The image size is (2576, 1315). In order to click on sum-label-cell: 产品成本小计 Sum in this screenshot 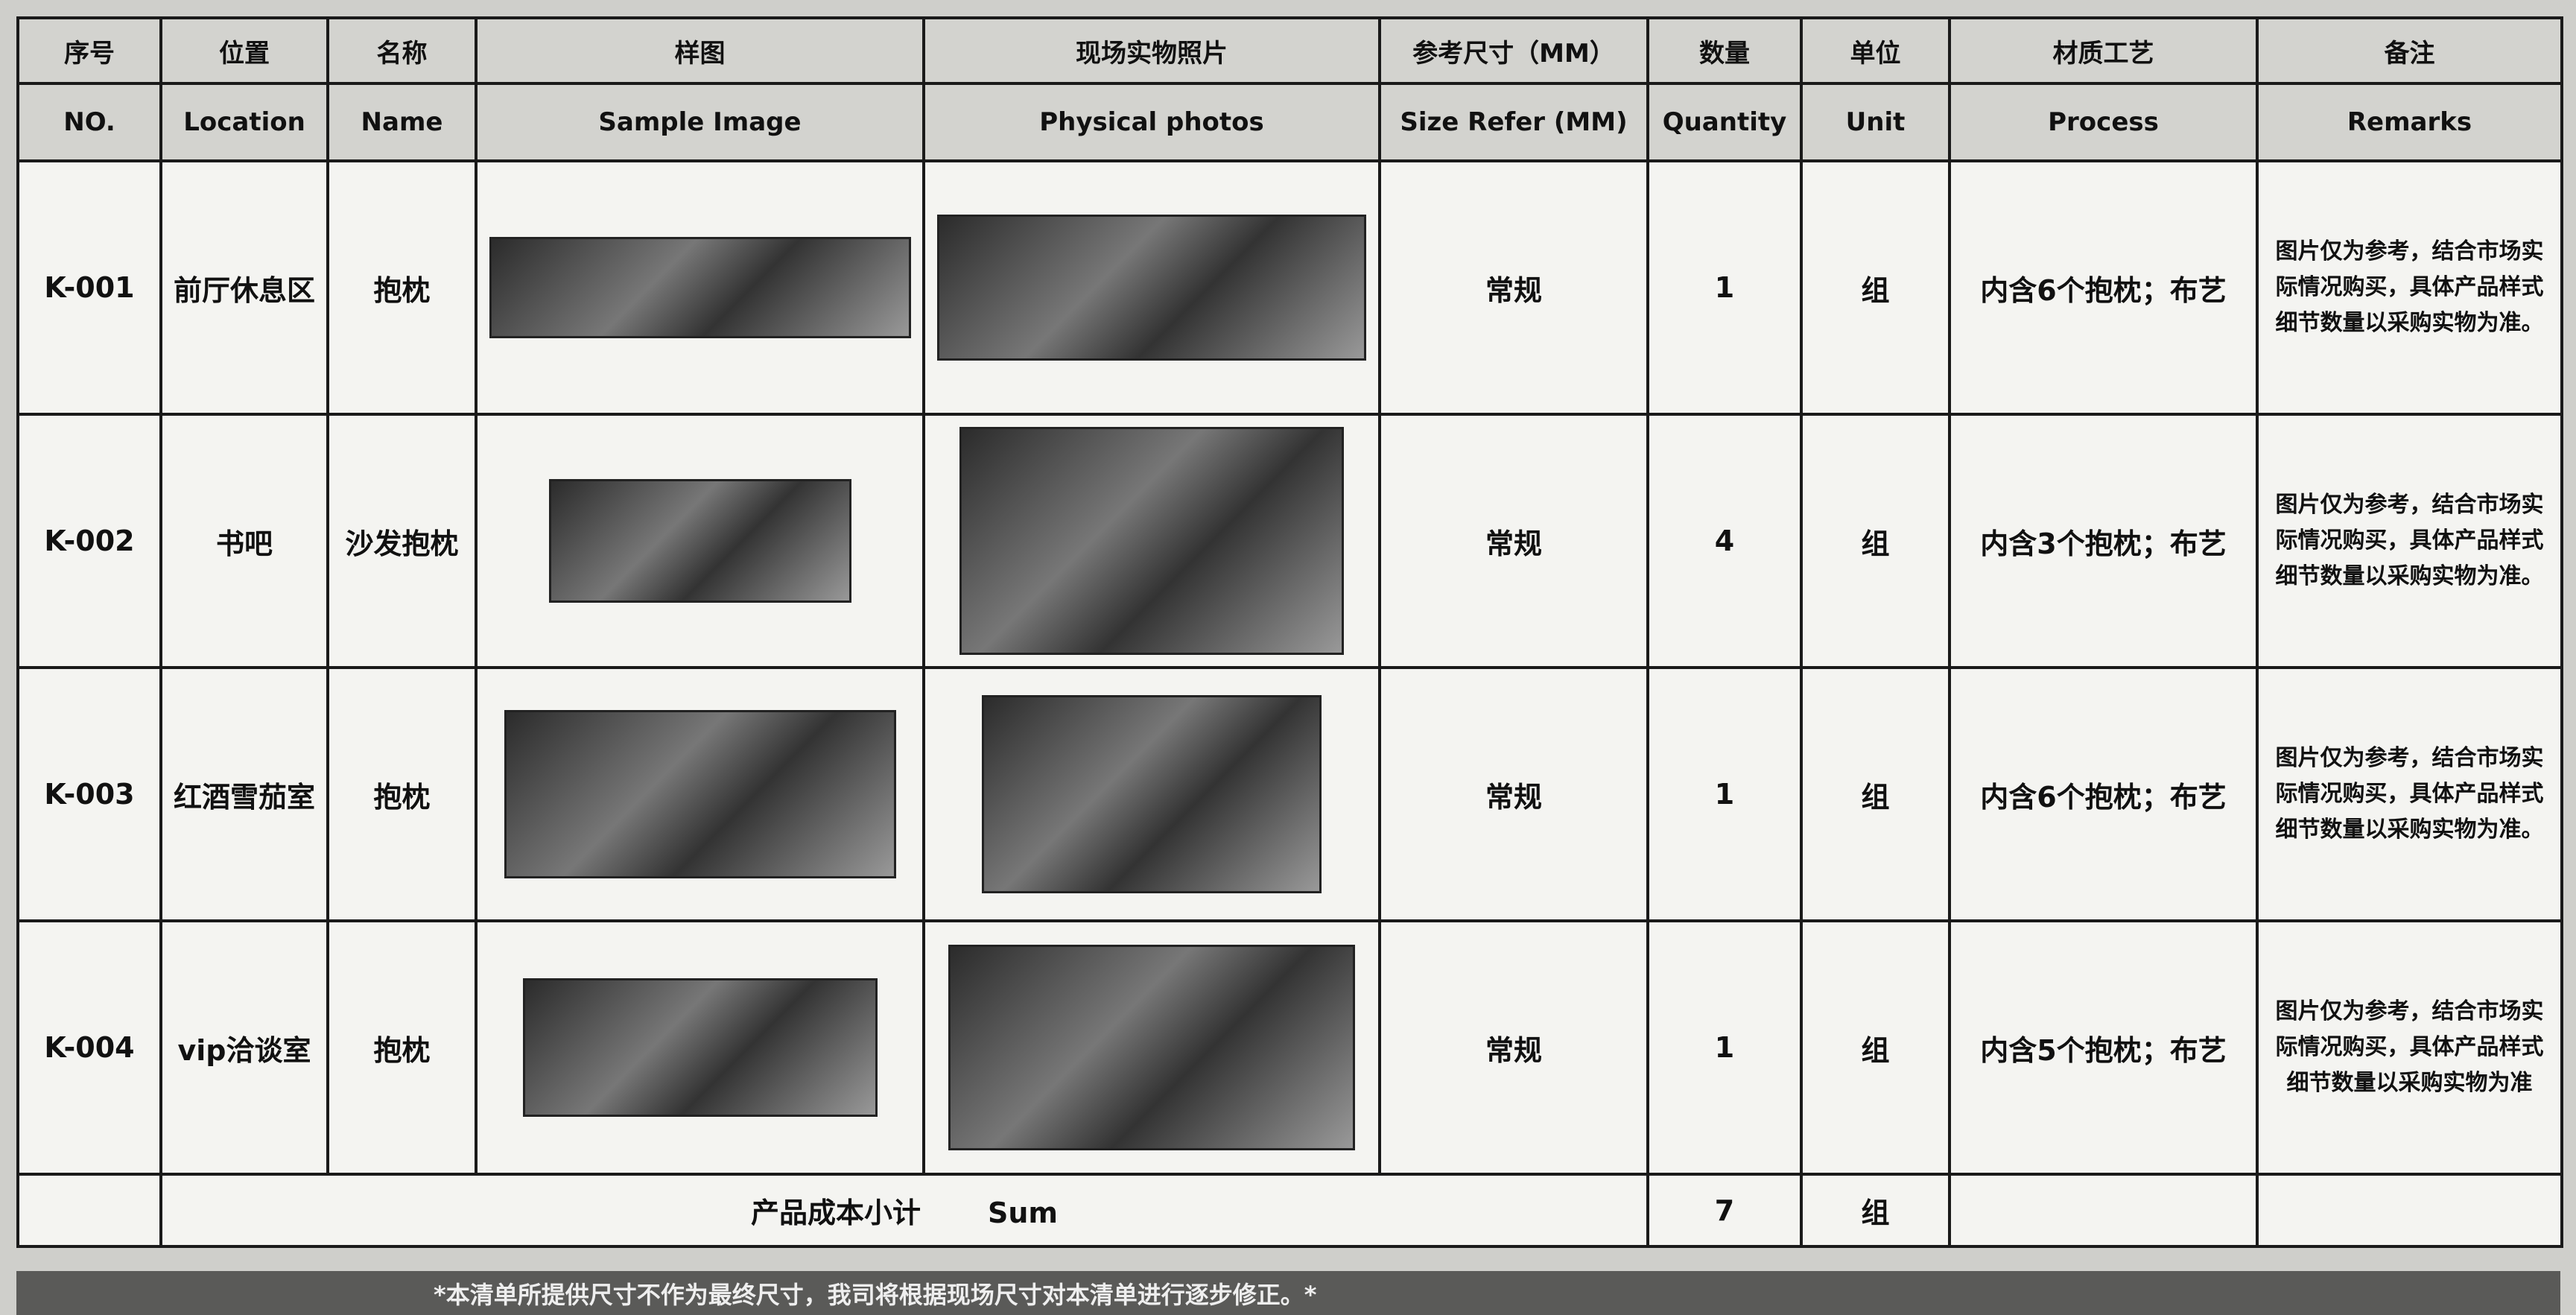, I will do `click(904, 1210)`.